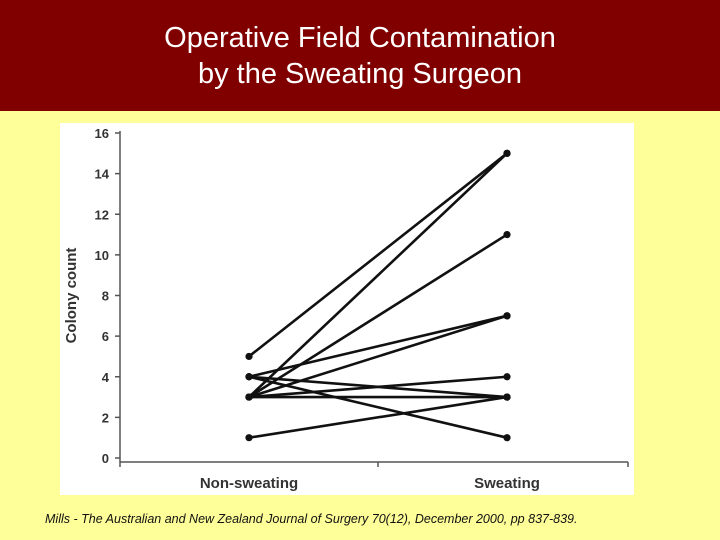 The width and height of the screenshot is (720, 540). Describe the element at coordinates (105, 458) in the screenshot. I see `y-tick-label: 0` at that location.